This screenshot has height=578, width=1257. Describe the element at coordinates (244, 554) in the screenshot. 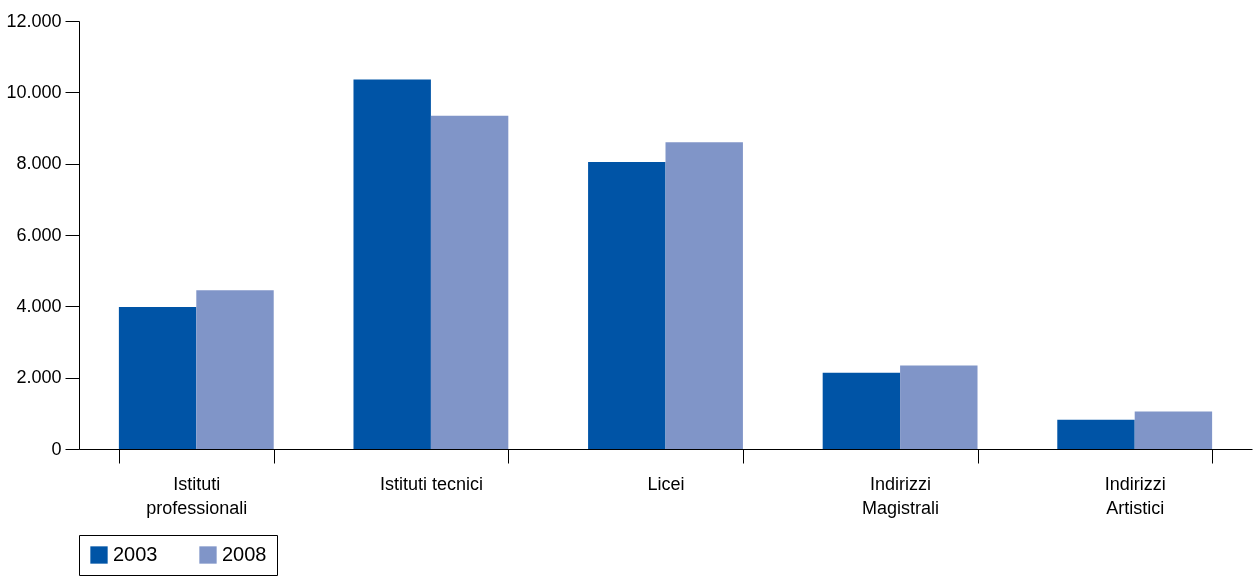

I see `legend-label: 2008` at that location.